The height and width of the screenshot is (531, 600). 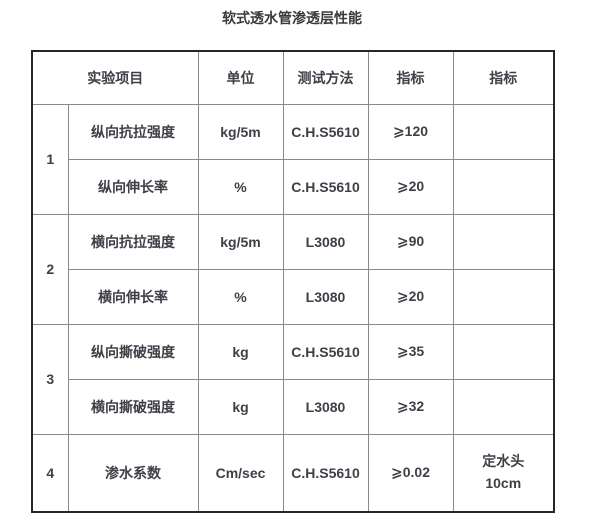 What do you see at coordinates (50, 269) in the screenshot?
I see `row-group-number: 2` at bounding box center [50, 269].